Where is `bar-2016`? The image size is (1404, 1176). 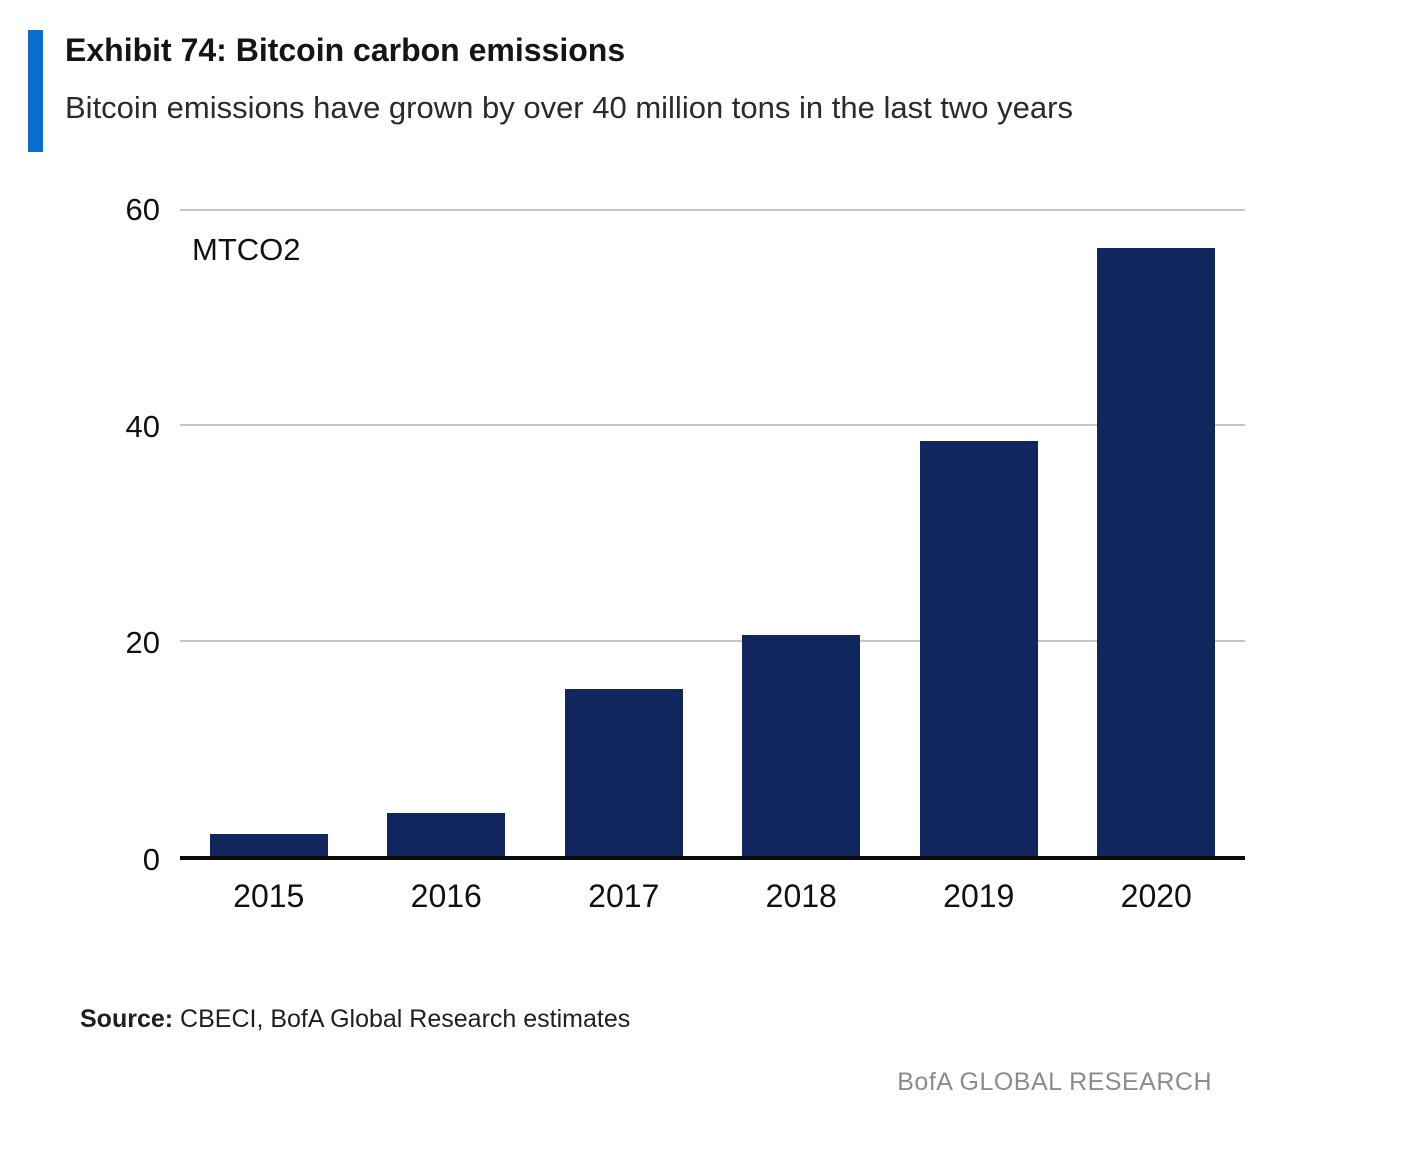 bar-2016 is located at coordinates (446, 834).